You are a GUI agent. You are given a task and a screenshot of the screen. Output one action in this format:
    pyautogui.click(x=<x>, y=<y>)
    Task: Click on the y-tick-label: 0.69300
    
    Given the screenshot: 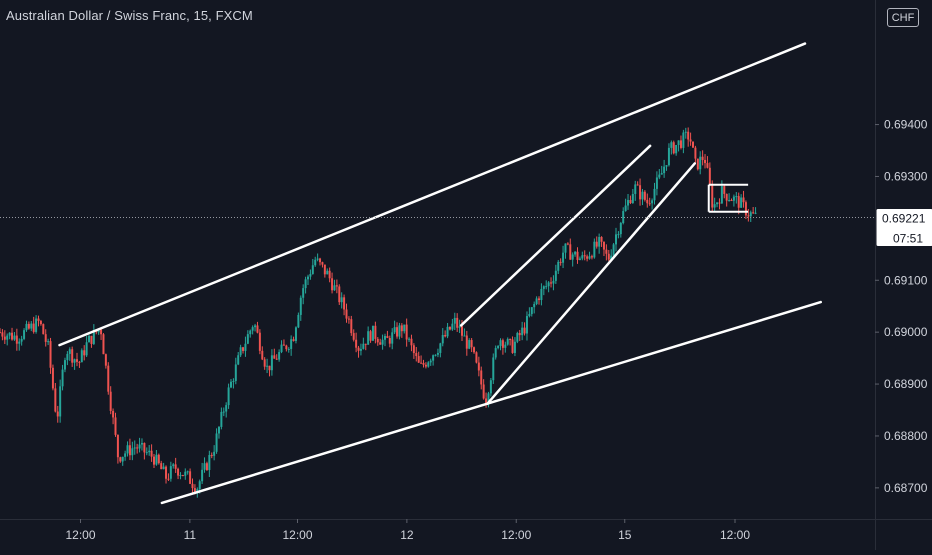 What is the action you would take?
    pyautogui.click(x=906, y=176)
    